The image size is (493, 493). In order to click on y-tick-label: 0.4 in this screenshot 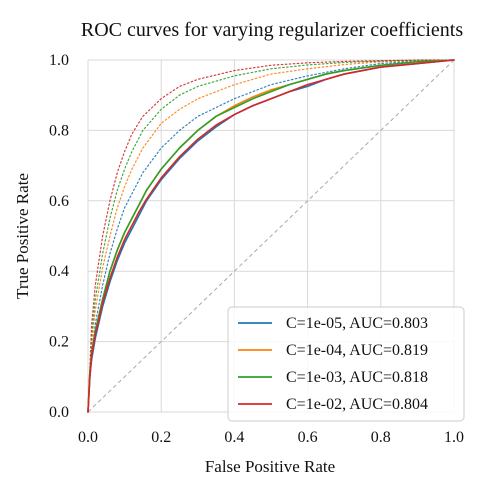, I will do `click(59, 271)`.